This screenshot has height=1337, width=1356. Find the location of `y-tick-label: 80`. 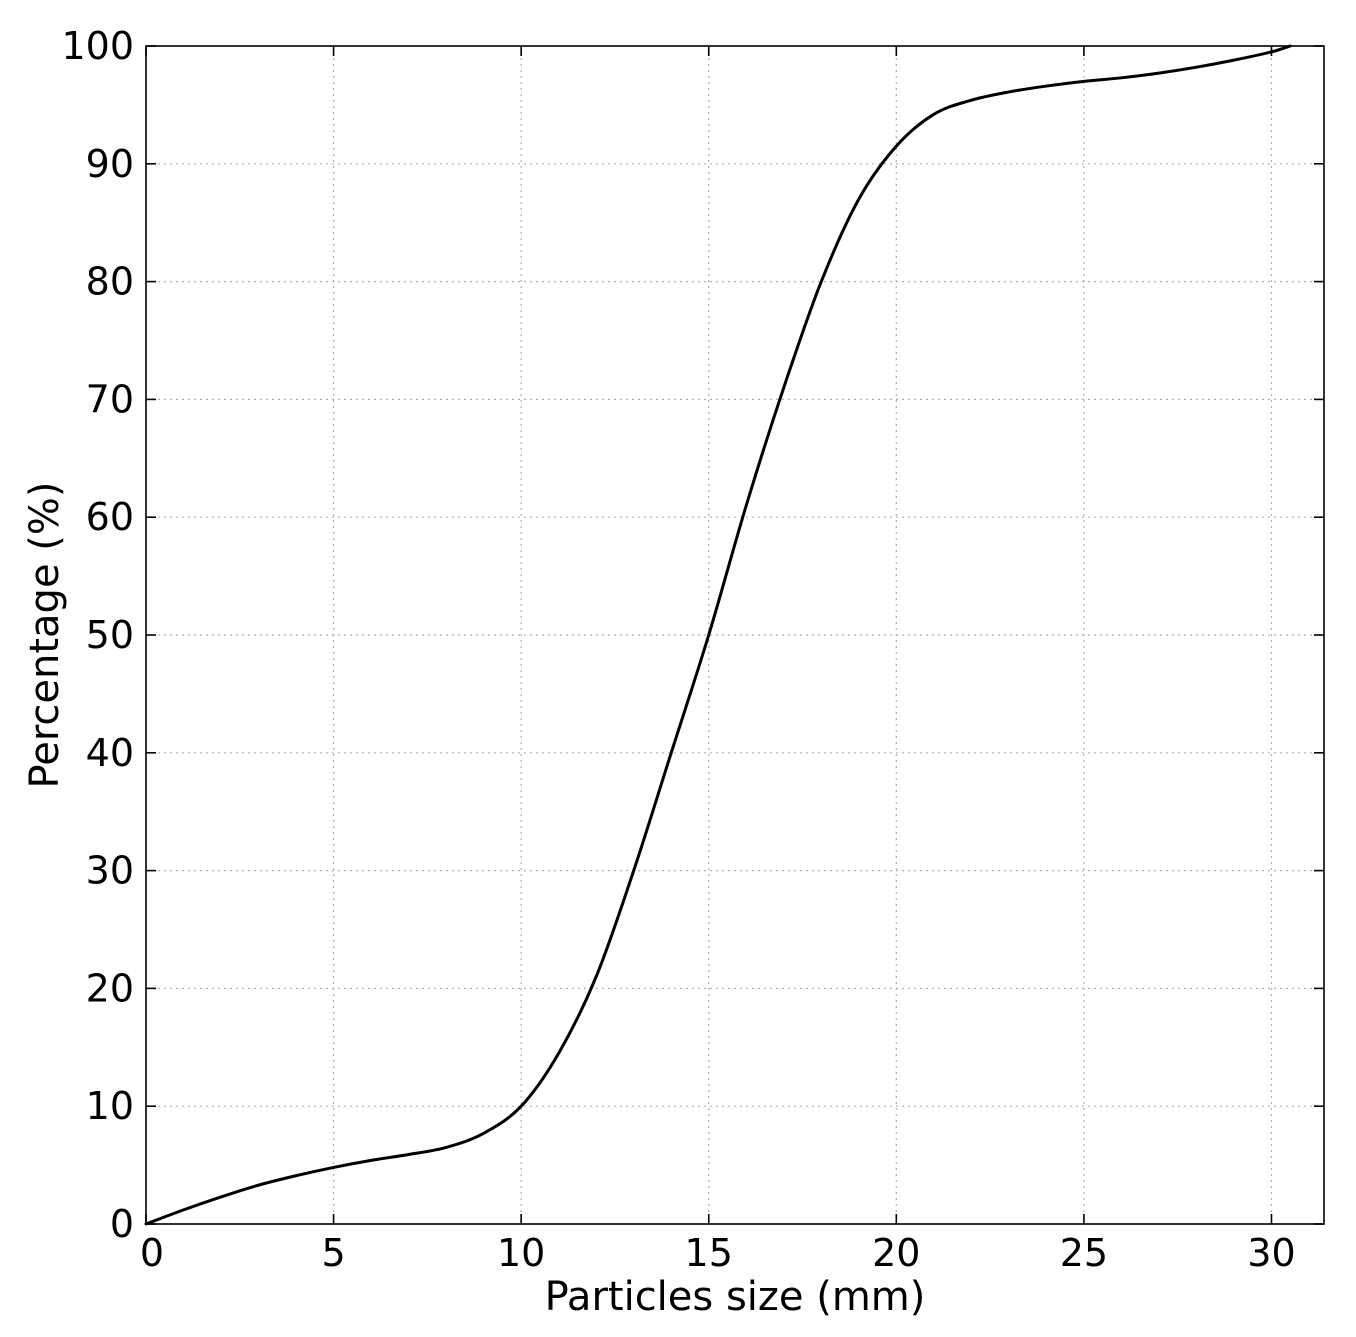

y-tick-label: 80 is located at coordinates (110, 282).